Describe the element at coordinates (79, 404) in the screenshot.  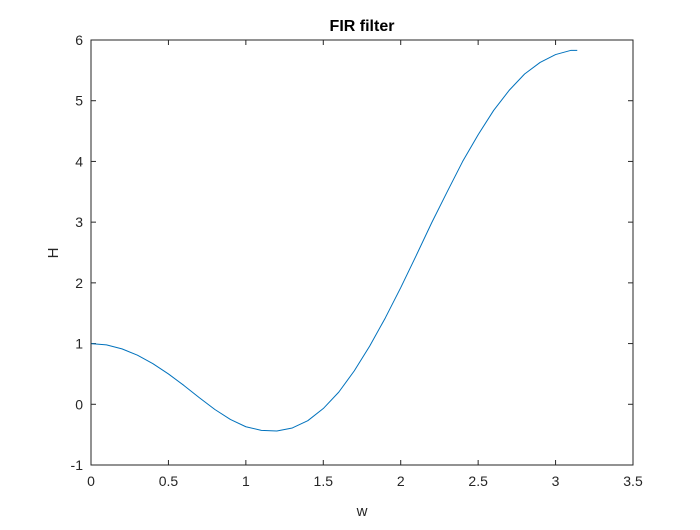
I see `y-tick-label: 0` at that location.